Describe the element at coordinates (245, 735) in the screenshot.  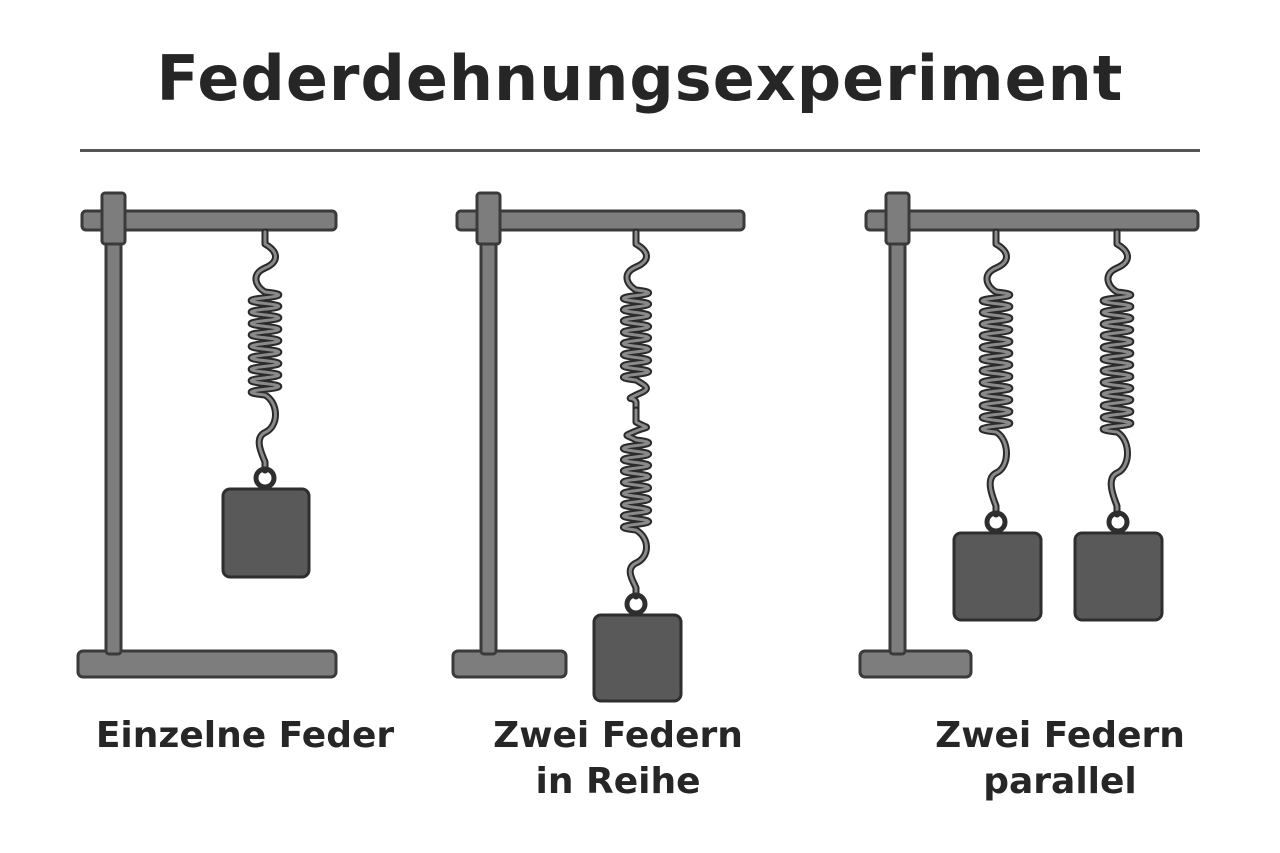
I see `caption-single-spring: Einzelne Feder` at that location.